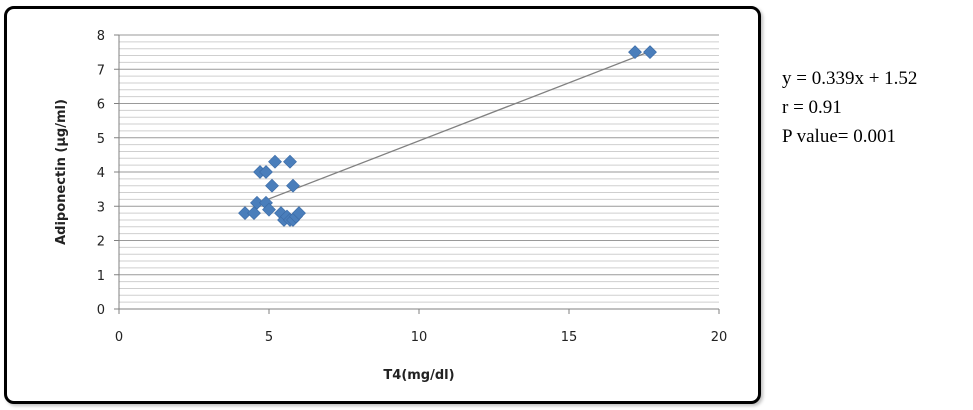 Image resolution: width=973 pixels, height=410 pixels. Describe the element at coordinates (101, 70) in the screenshot. I see `y-tick-label: 7` at that location.